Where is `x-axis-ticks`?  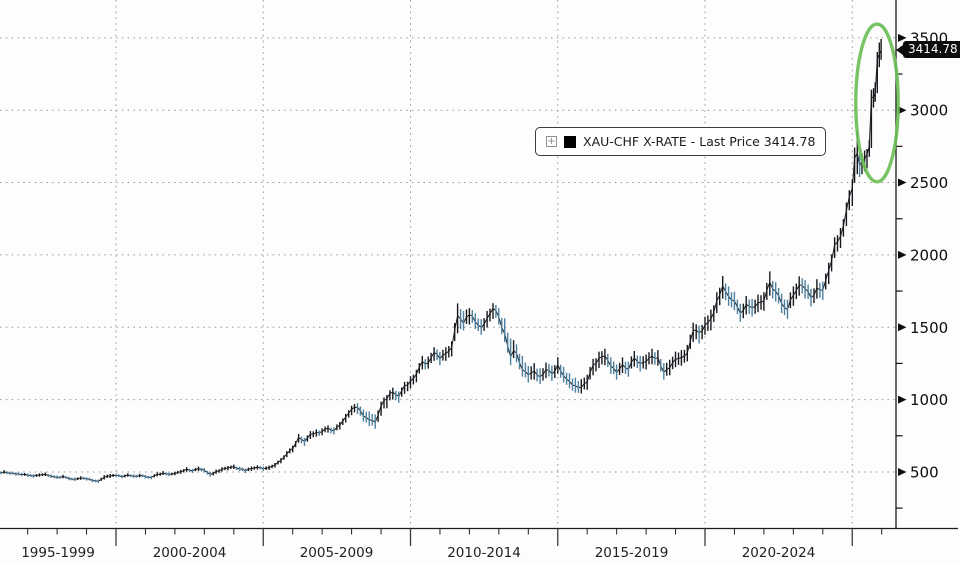
x-axis-ticks is located at coordinates (455, 537).